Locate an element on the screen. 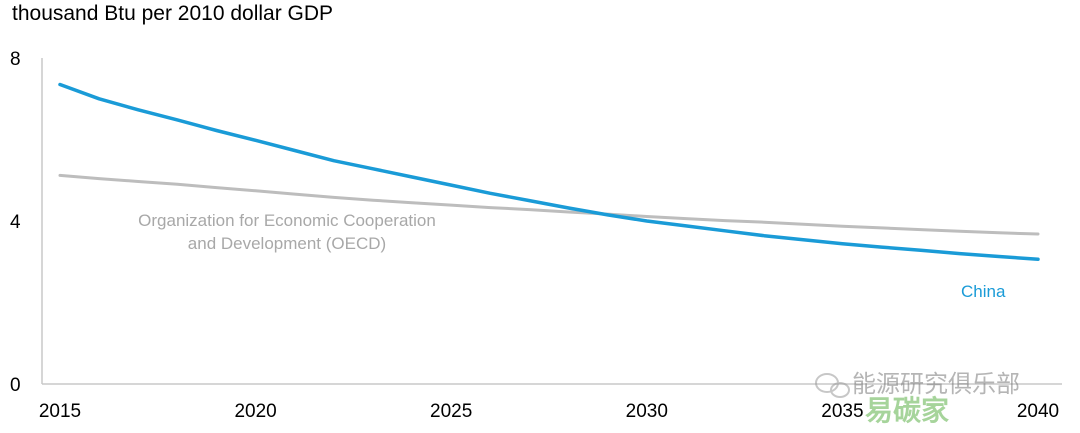 The width and height of the screenshot is (1080, 433). x-tick-label: 2015 is located at coordinates (60, 411).